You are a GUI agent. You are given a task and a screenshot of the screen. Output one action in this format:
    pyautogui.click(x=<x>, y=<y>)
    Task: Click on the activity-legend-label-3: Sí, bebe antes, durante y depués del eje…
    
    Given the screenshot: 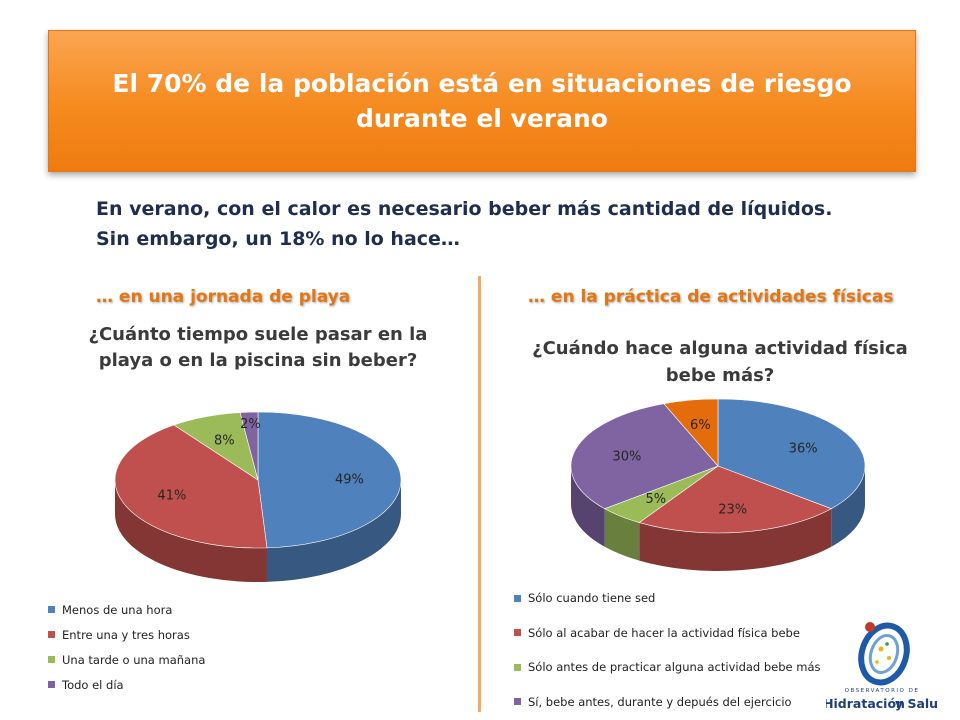 What is the action you would take?
    pyautogui.click(x=660, y=701)
    